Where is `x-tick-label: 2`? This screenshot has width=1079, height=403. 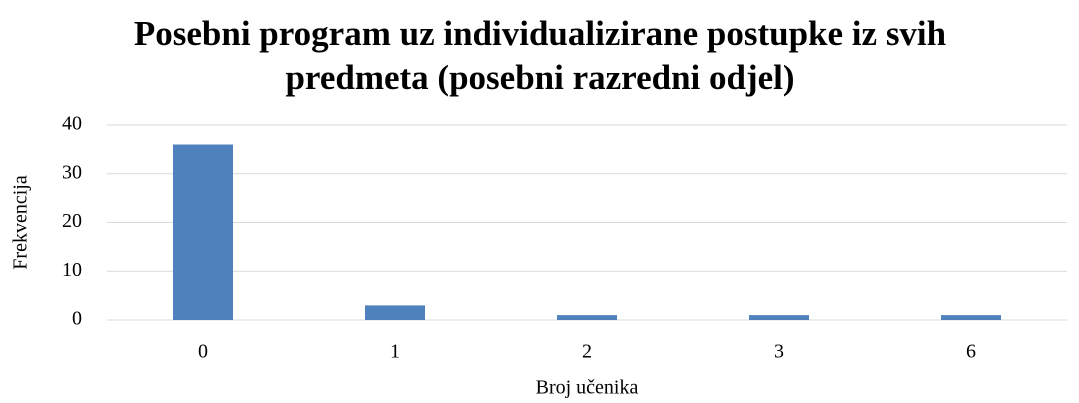 x-tick-label: 2 is located at coordinates (587, 352).